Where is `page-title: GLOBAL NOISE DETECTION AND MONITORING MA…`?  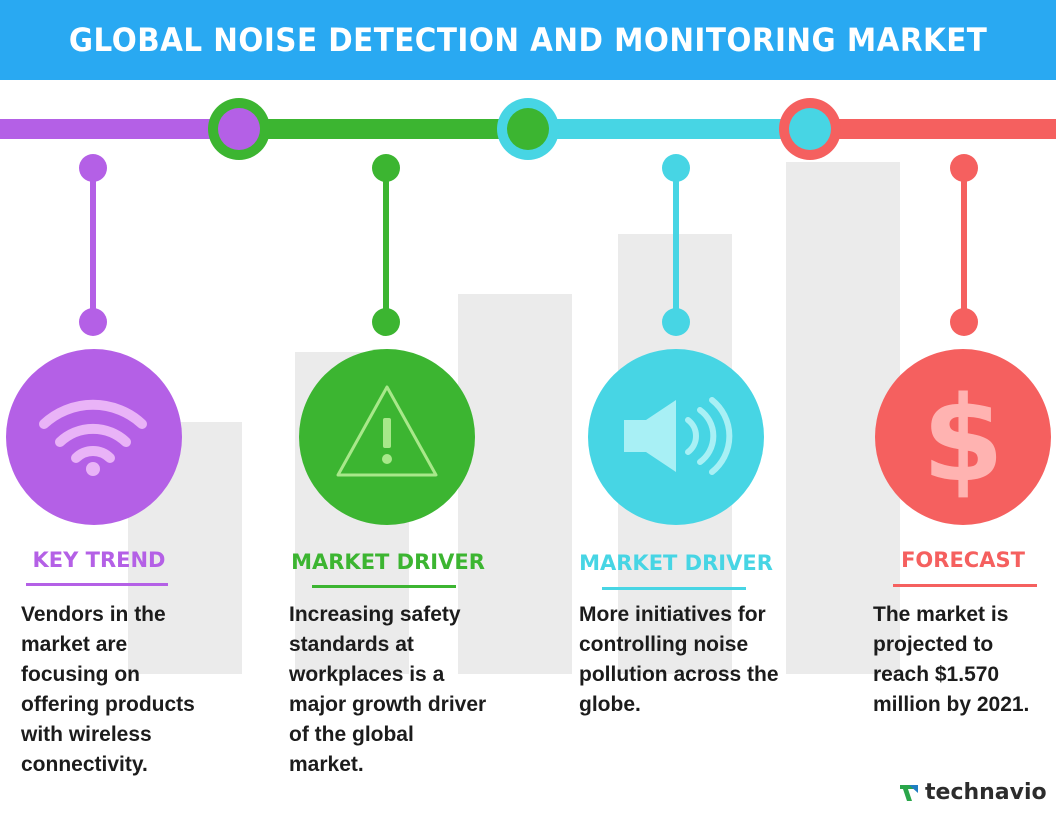
page-title: GLOBAL NOISE DETECTION AND MONITORING MA… is located at coordinates (528, 40).